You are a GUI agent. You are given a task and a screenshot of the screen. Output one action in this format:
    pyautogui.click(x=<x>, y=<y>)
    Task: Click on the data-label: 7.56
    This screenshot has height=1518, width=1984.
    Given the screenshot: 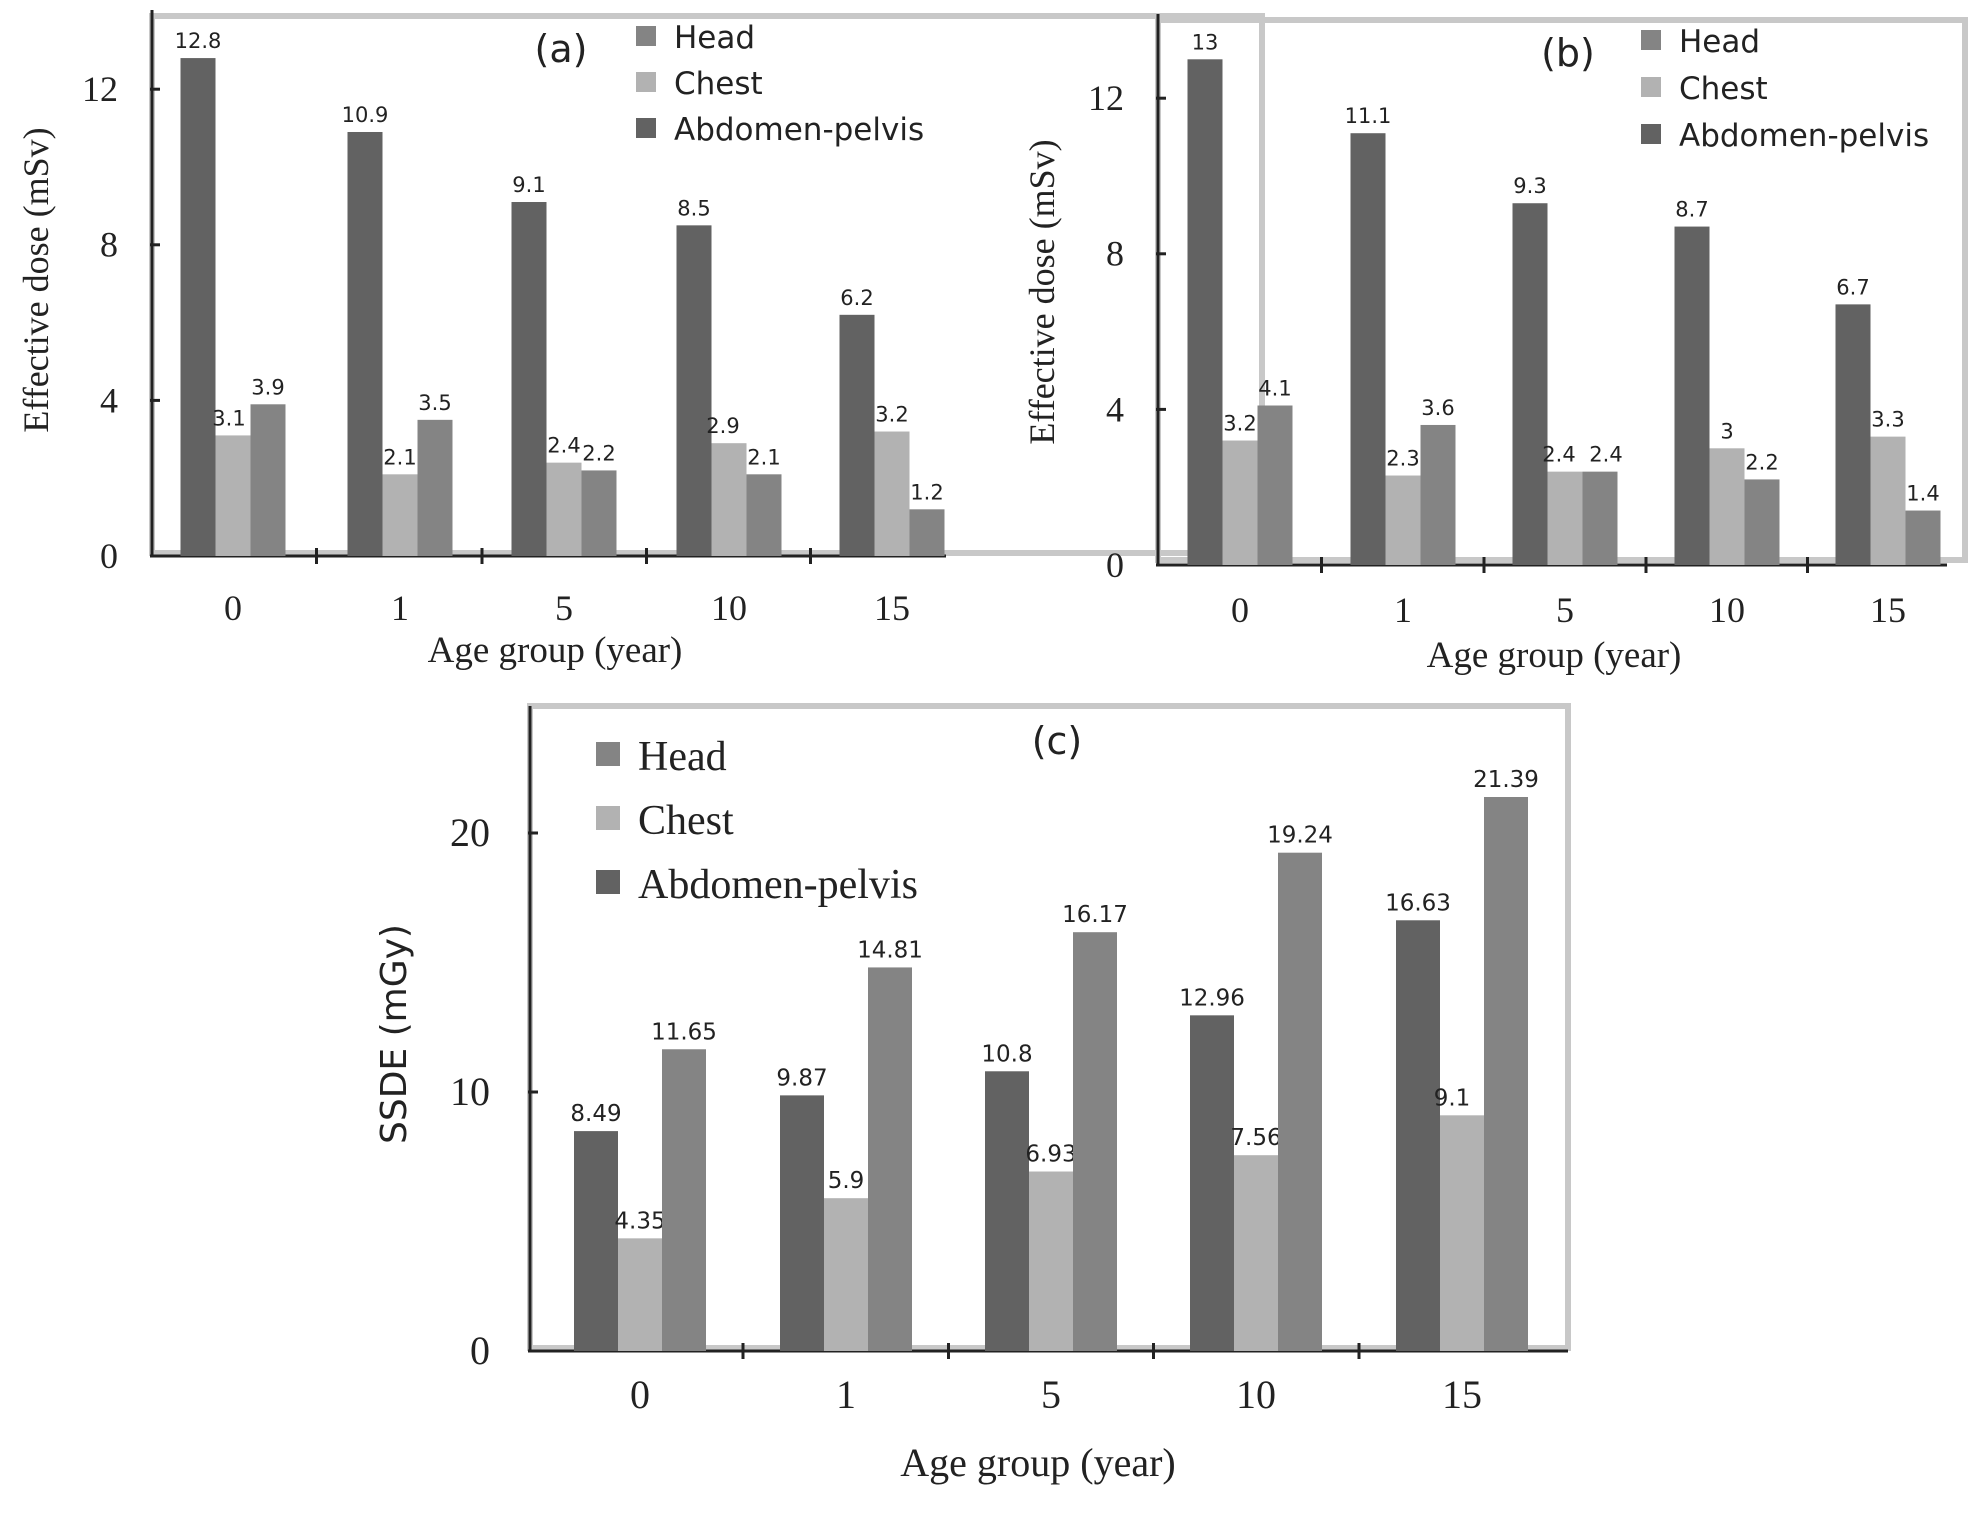 What is the action you would take?
    pyautogui.click(x=1255, y=1138)
    